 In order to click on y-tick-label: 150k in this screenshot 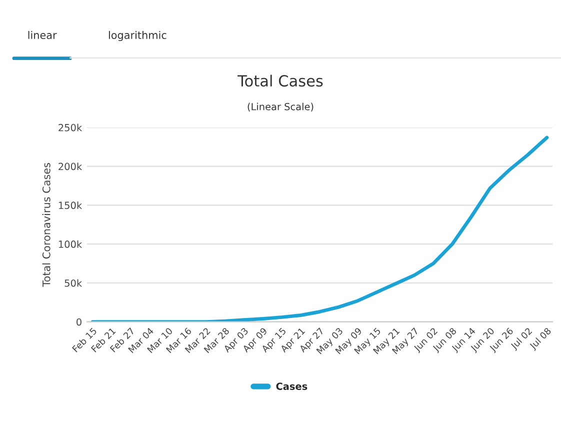, I will do `click(70, 206)`.